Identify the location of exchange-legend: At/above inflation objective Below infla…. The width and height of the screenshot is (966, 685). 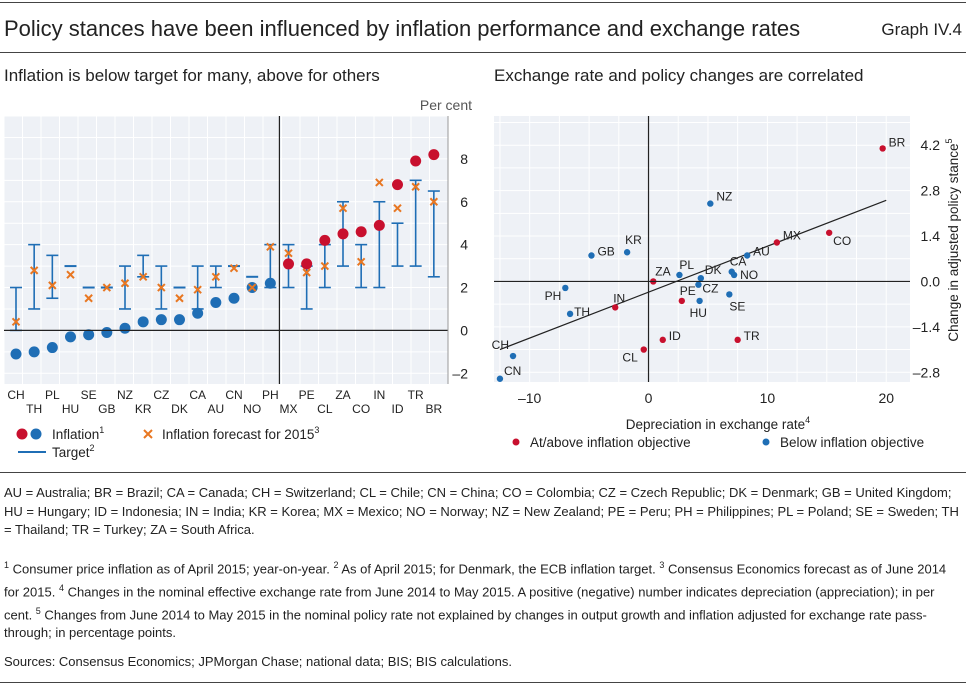
(718, 442).